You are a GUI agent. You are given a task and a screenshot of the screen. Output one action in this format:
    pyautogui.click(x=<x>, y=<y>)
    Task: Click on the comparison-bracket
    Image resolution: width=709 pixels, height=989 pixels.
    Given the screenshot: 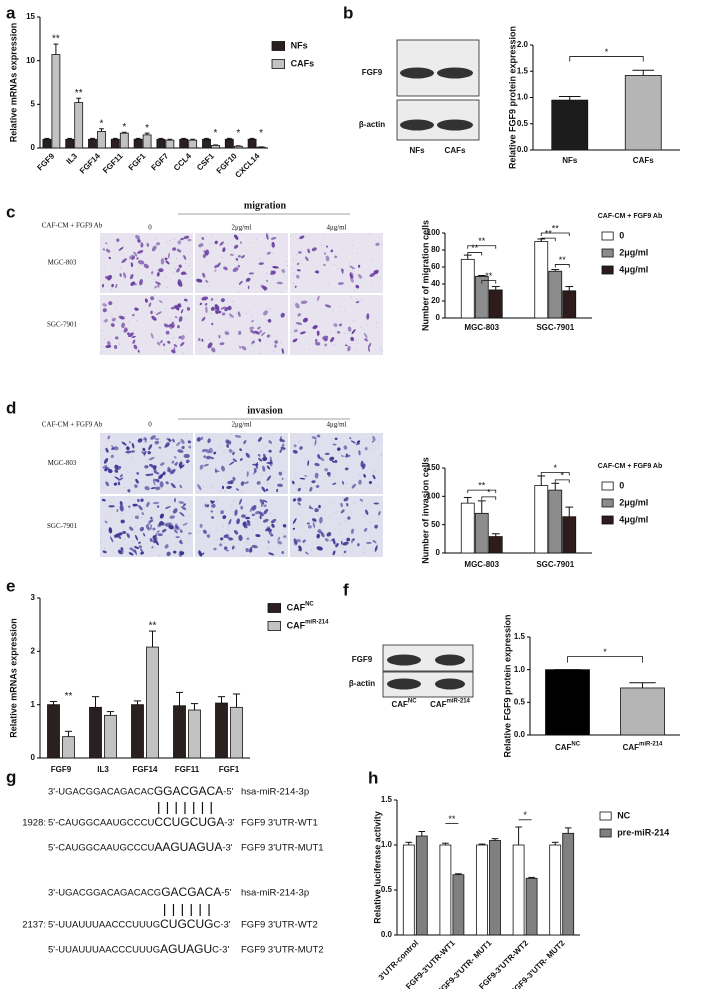 What is the action you would take?
    pyautogui.click(x=548, y=239)
    